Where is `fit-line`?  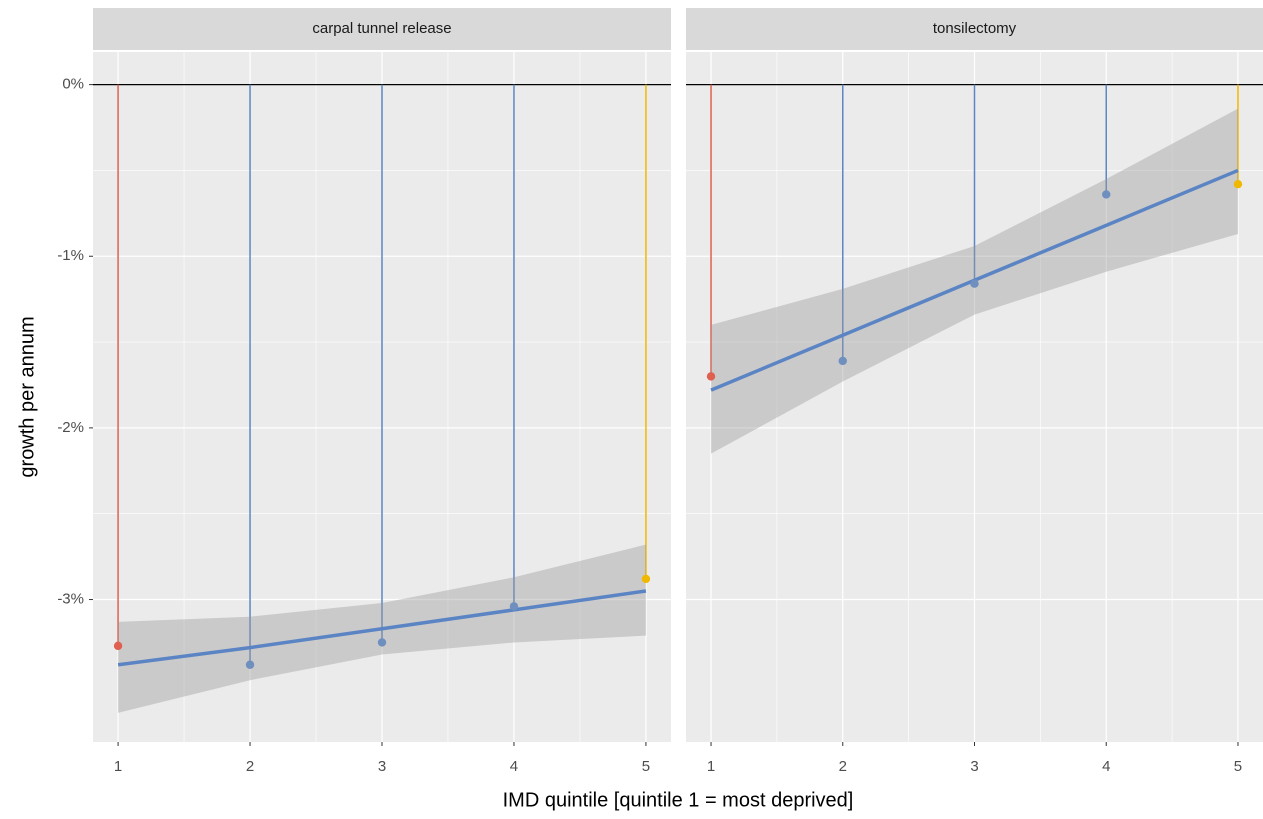
fit-line is located at coordinates (382, 628).